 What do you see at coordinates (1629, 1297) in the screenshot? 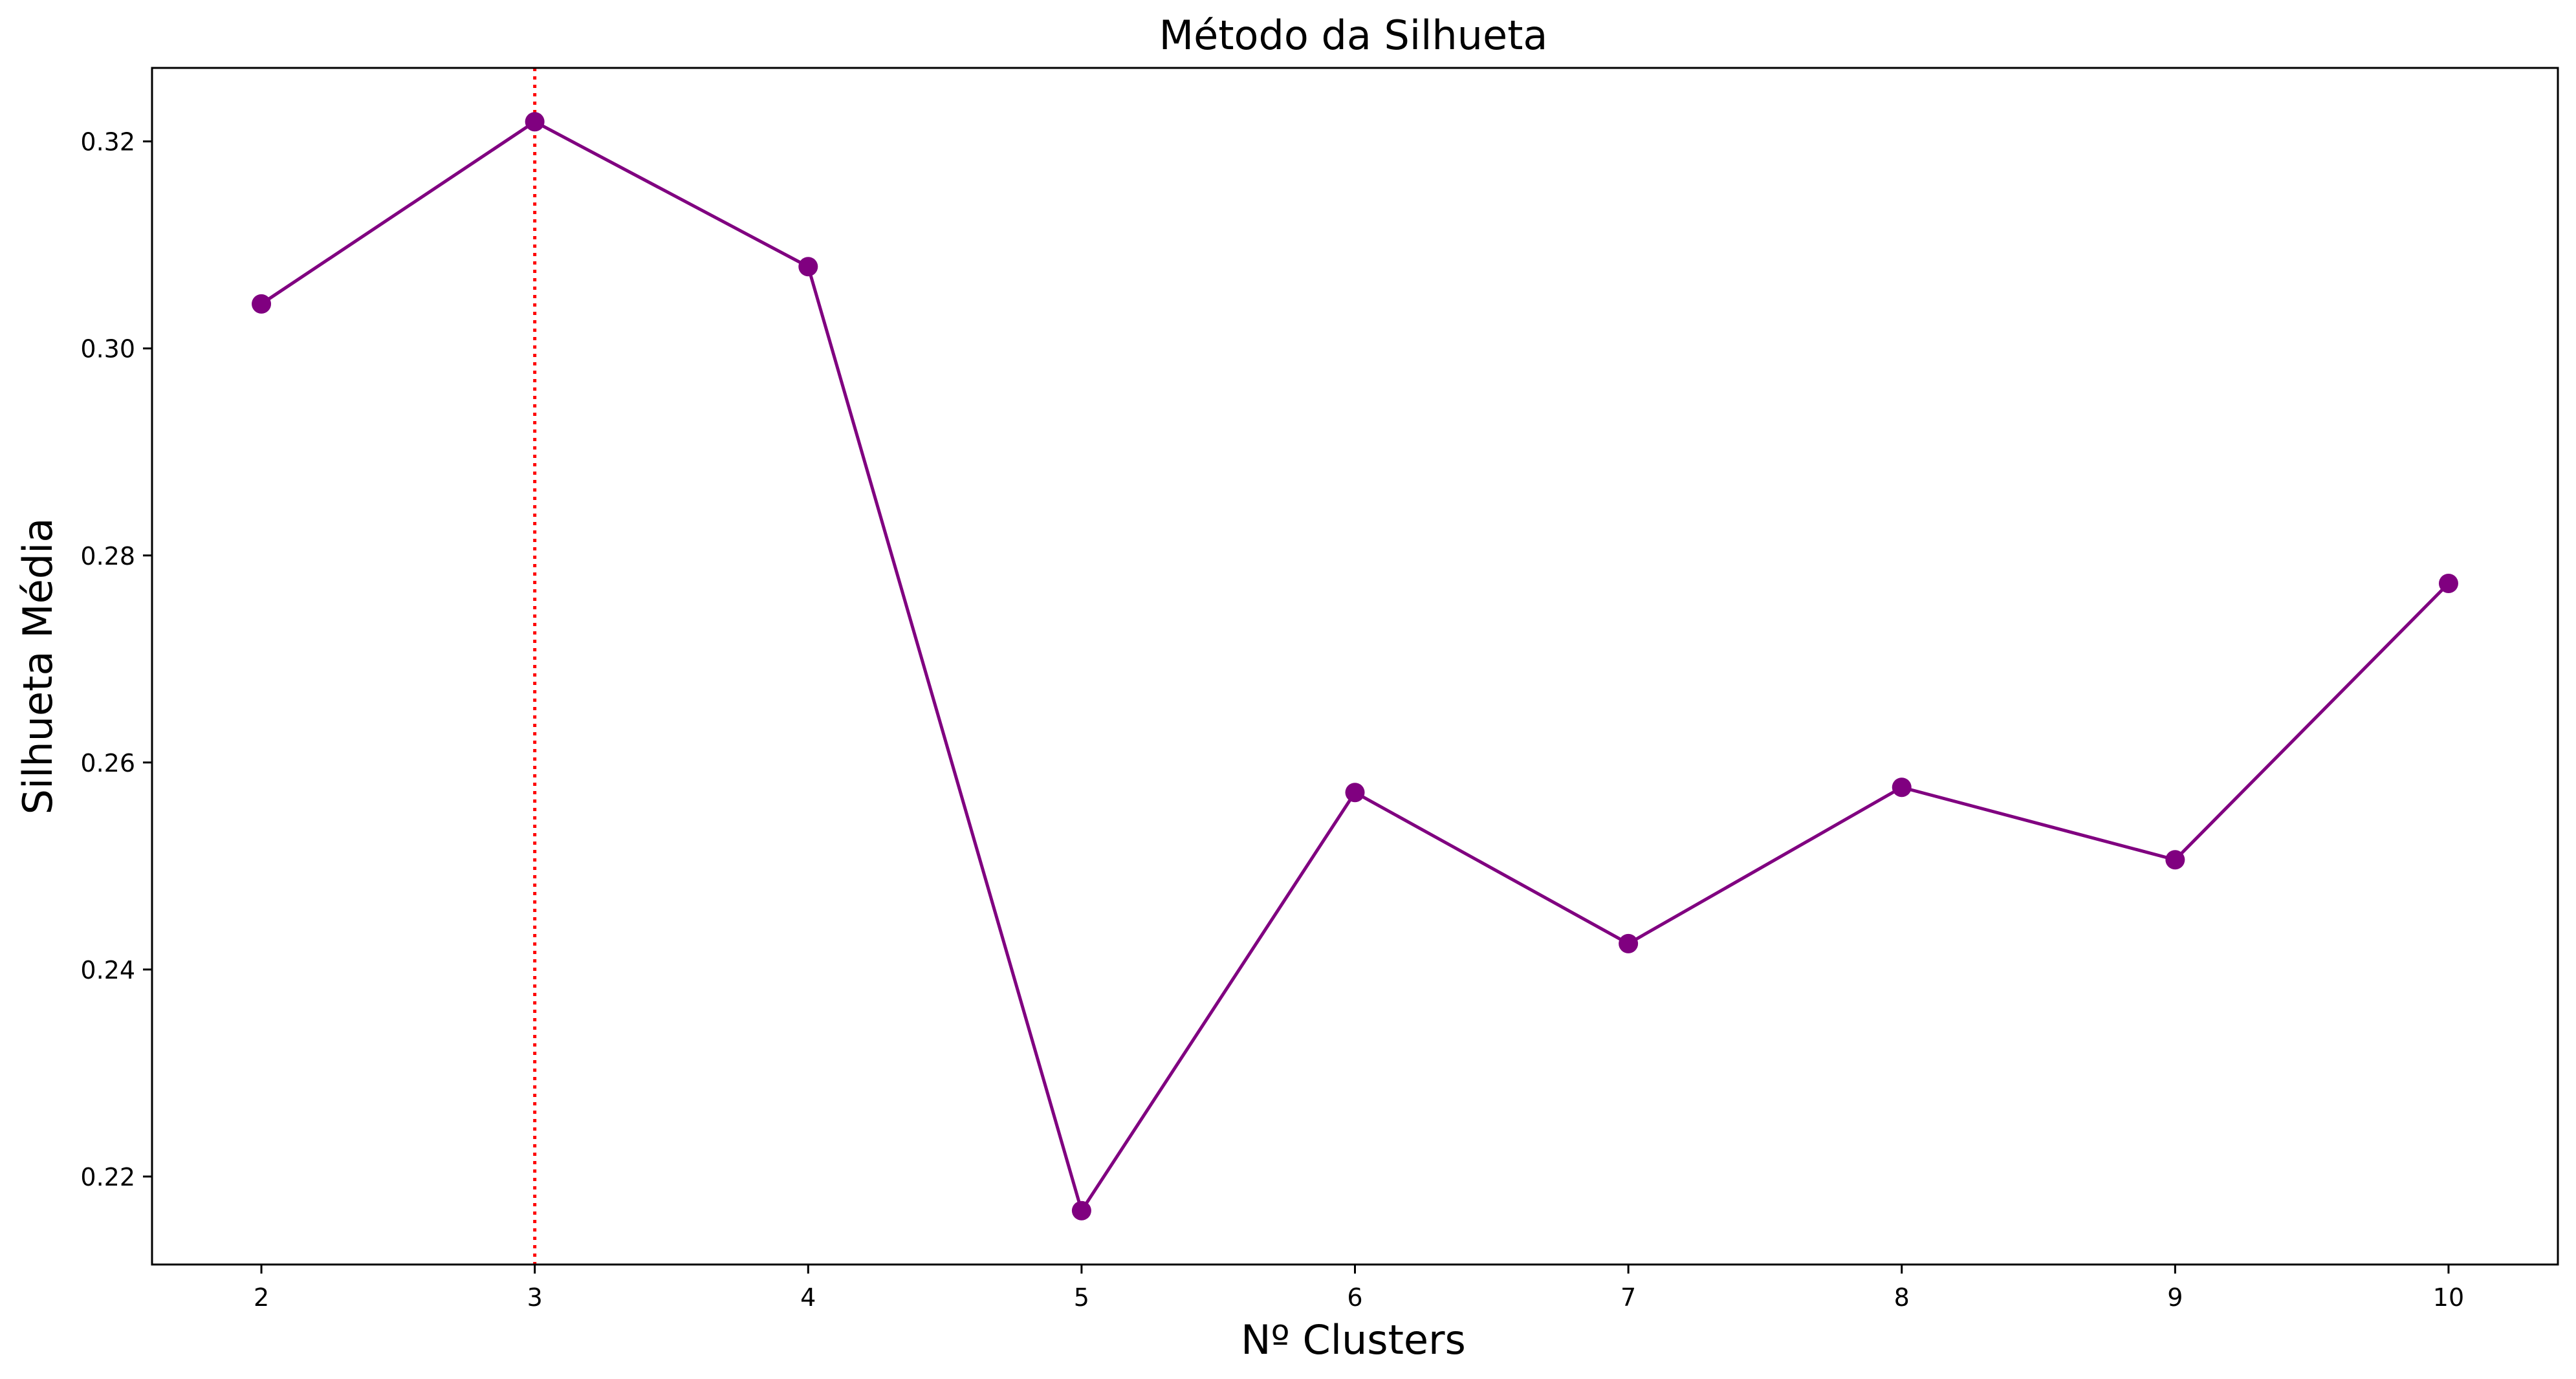
I see `x-tick-label: 7` at bounding box center [1629, 1297].